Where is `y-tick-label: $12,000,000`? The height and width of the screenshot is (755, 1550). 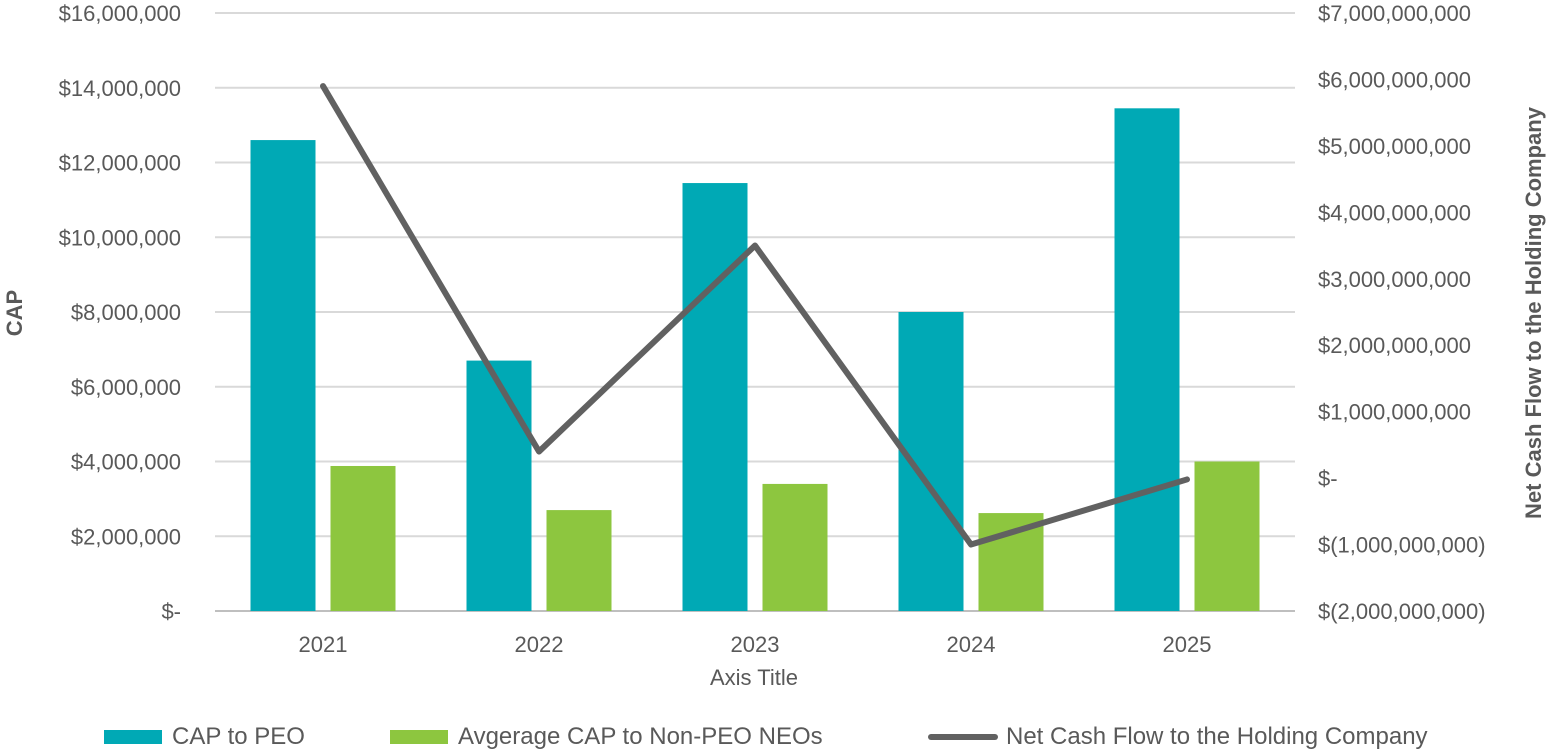
y-tick-label: $12,000,000 is located at coordinates (120, 163).